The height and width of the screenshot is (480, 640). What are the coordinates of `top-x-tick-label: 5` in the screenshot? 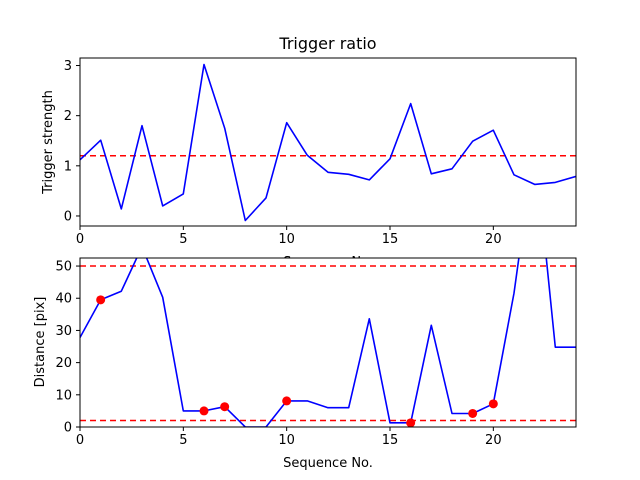 It's located at (183, 239).